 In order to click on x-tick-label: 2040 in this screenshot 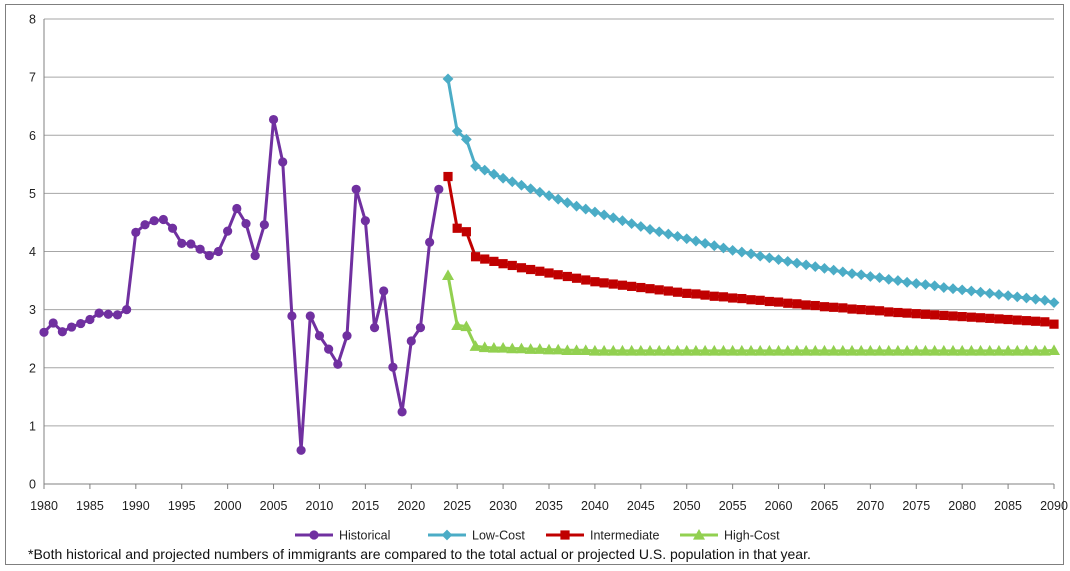, I will do `click(595, 506)`.